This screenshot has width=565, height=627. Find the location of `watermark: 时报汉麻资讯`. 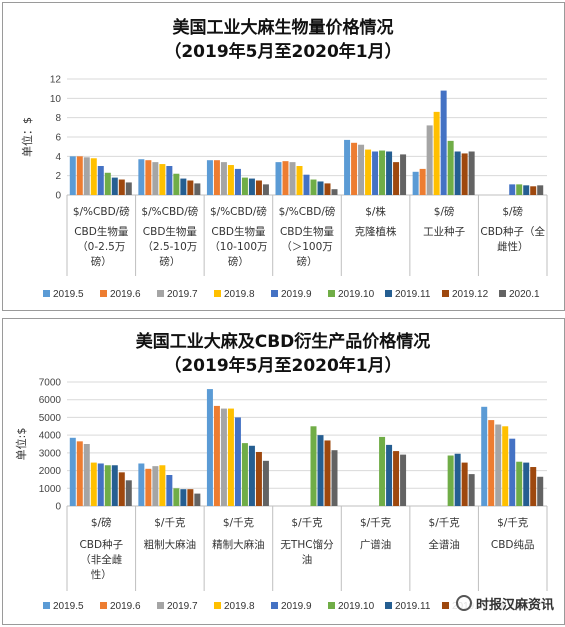

watermark: 时报汉麻资讯 is located at coordinates (505, 603).